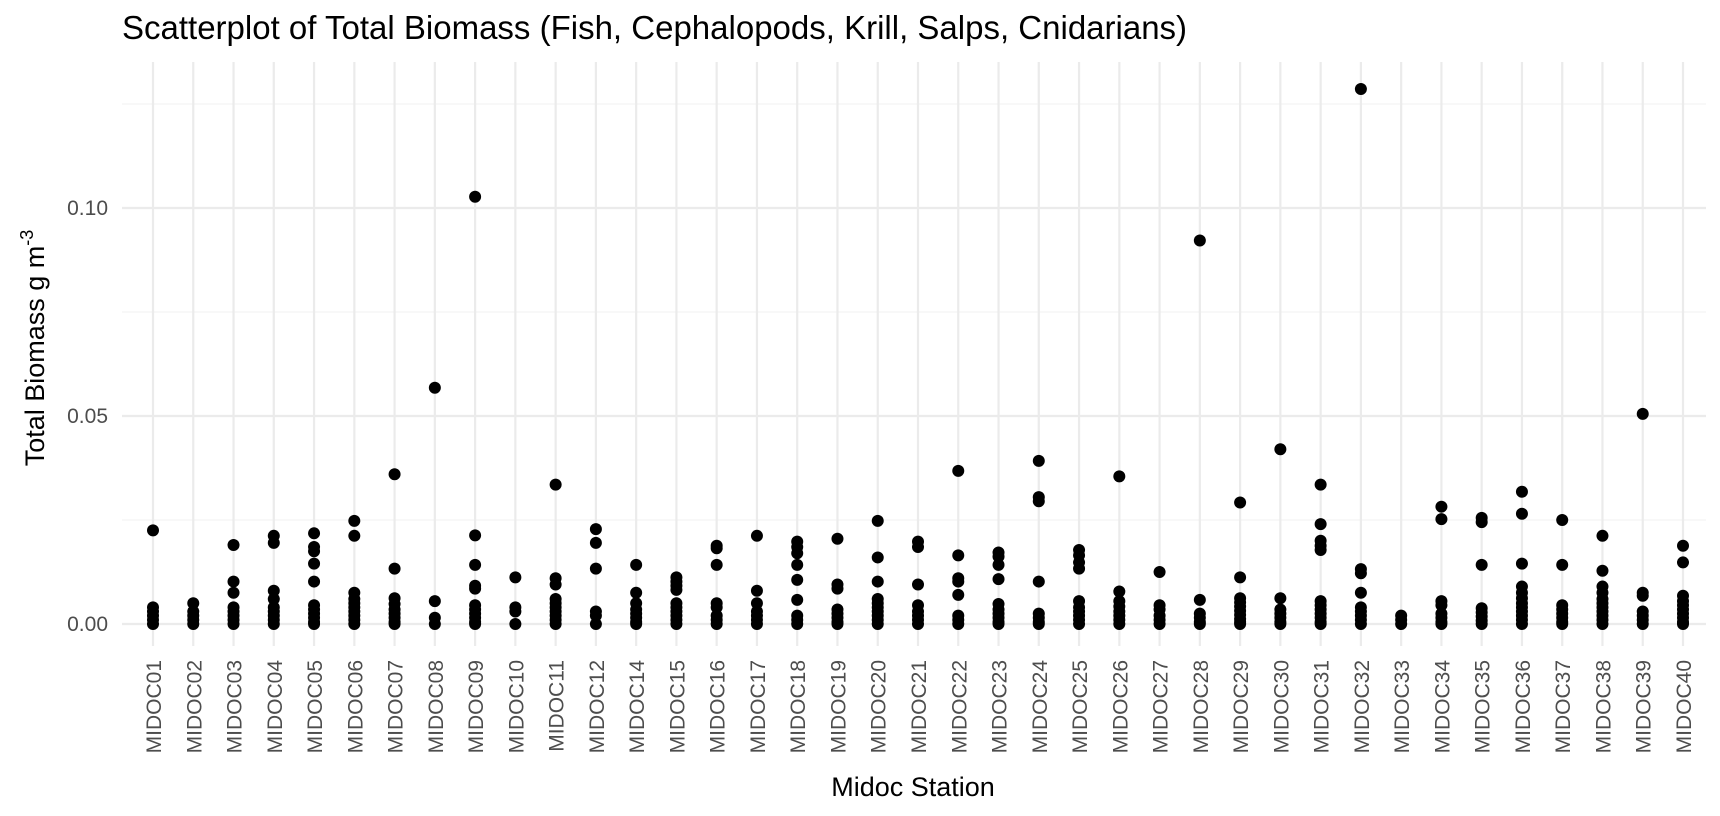 The width and height of the screenshot is (1720, 816). What do you see at coordinates (597, 706) in the screenshot?
I see `x-tick-label: MIDOC12` at bounding box center [597, 706].